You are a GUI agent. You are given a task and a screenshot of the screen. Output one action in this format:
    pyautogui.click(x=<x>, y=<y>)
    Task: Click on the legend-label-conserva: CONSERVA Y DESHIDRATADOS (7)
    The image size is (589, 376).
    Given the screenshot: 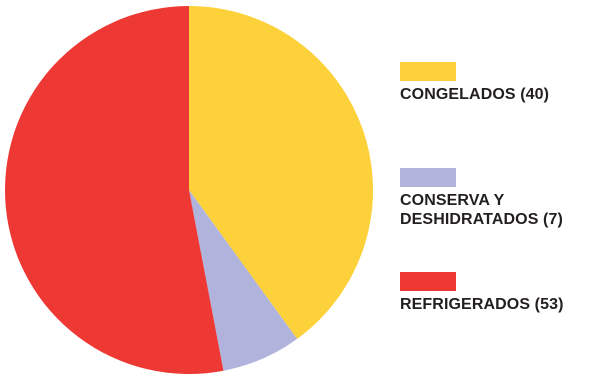 What is the action you would take?
    pyautogui.click(x=481, y=210)
    